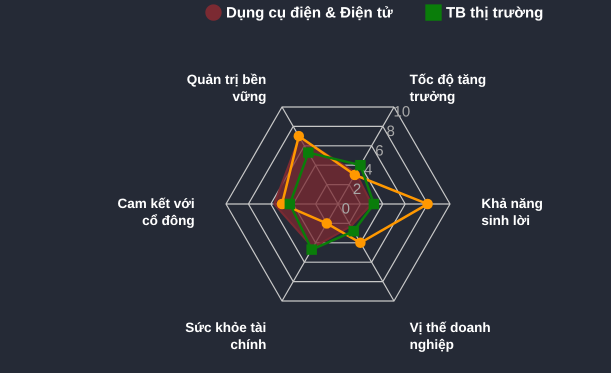 This screenshot has height=373, width=611. I want to click on legend-label: TB thị trường, so click(495, 13).